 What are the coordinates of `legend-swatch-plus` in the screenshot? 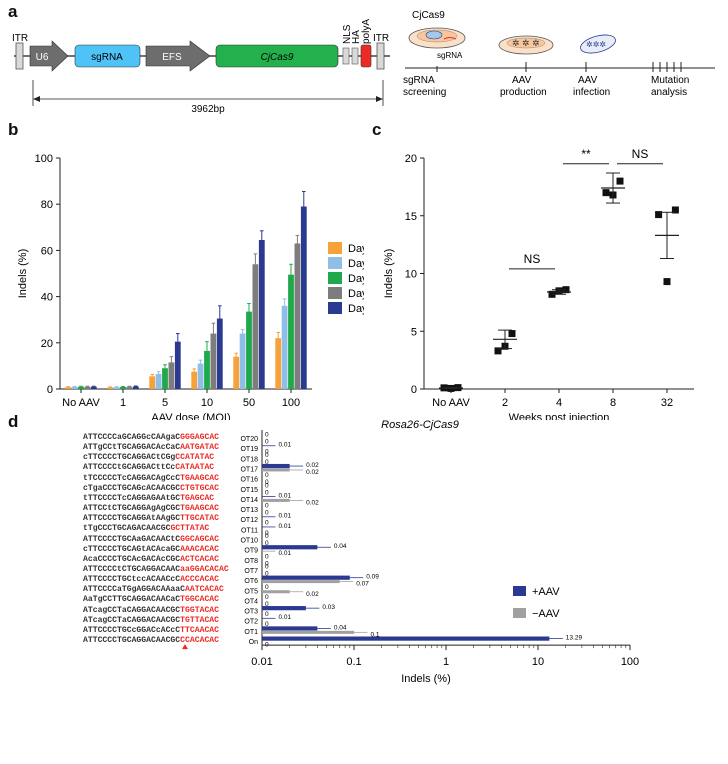 It's located at (519, 591).